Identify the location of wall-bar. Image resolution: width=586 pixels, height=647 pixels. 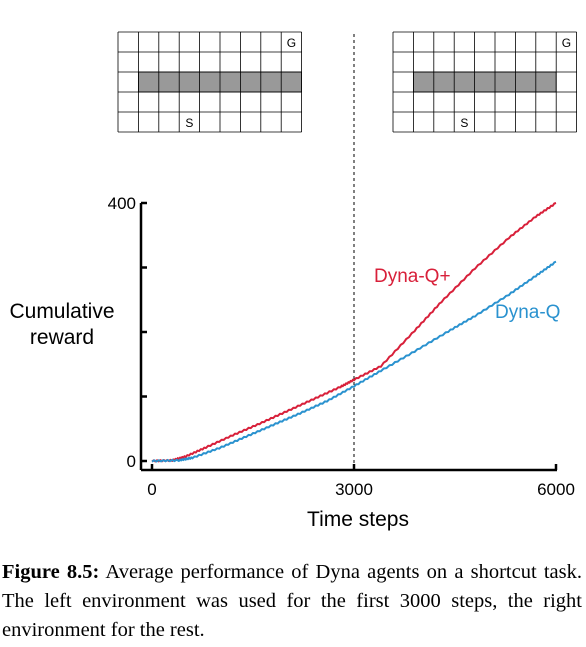
(485, 82).